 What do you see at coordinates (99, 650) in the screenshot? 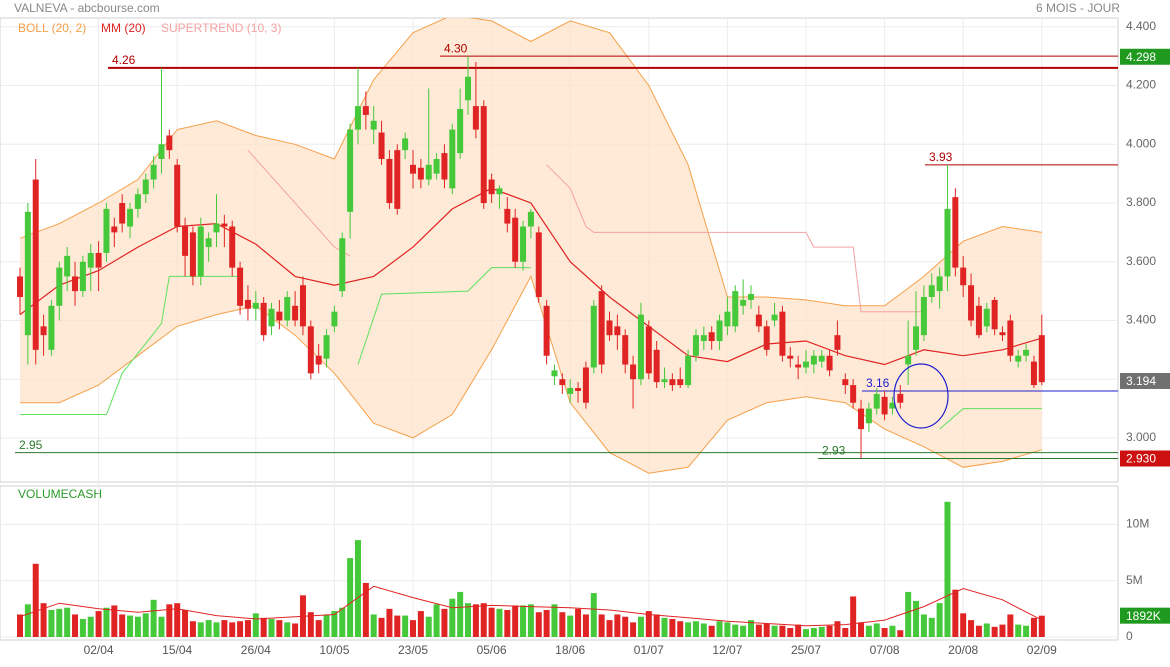
I see `x-tick-label: 02/04` at bounding box center [99, 650].